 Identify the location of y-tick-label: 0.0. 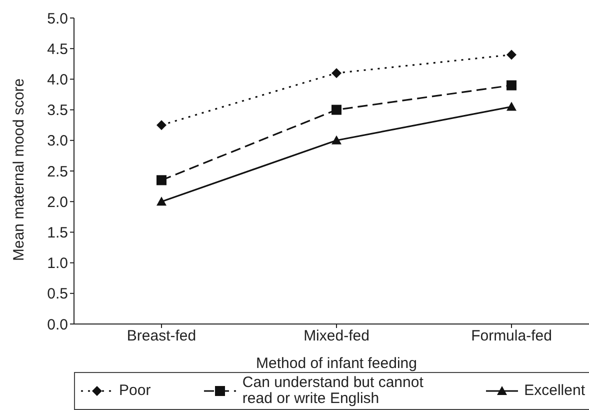
(57, 325).